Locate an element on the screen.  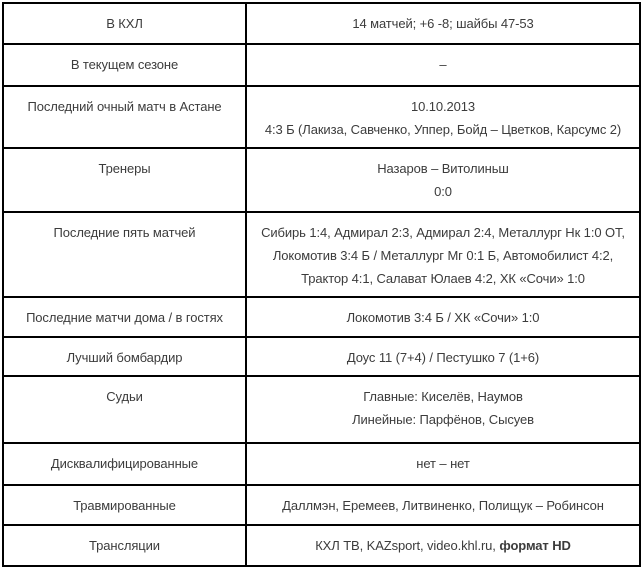
table-row-current-season: В текущем сезоне – is located at coordinates (321, 66).